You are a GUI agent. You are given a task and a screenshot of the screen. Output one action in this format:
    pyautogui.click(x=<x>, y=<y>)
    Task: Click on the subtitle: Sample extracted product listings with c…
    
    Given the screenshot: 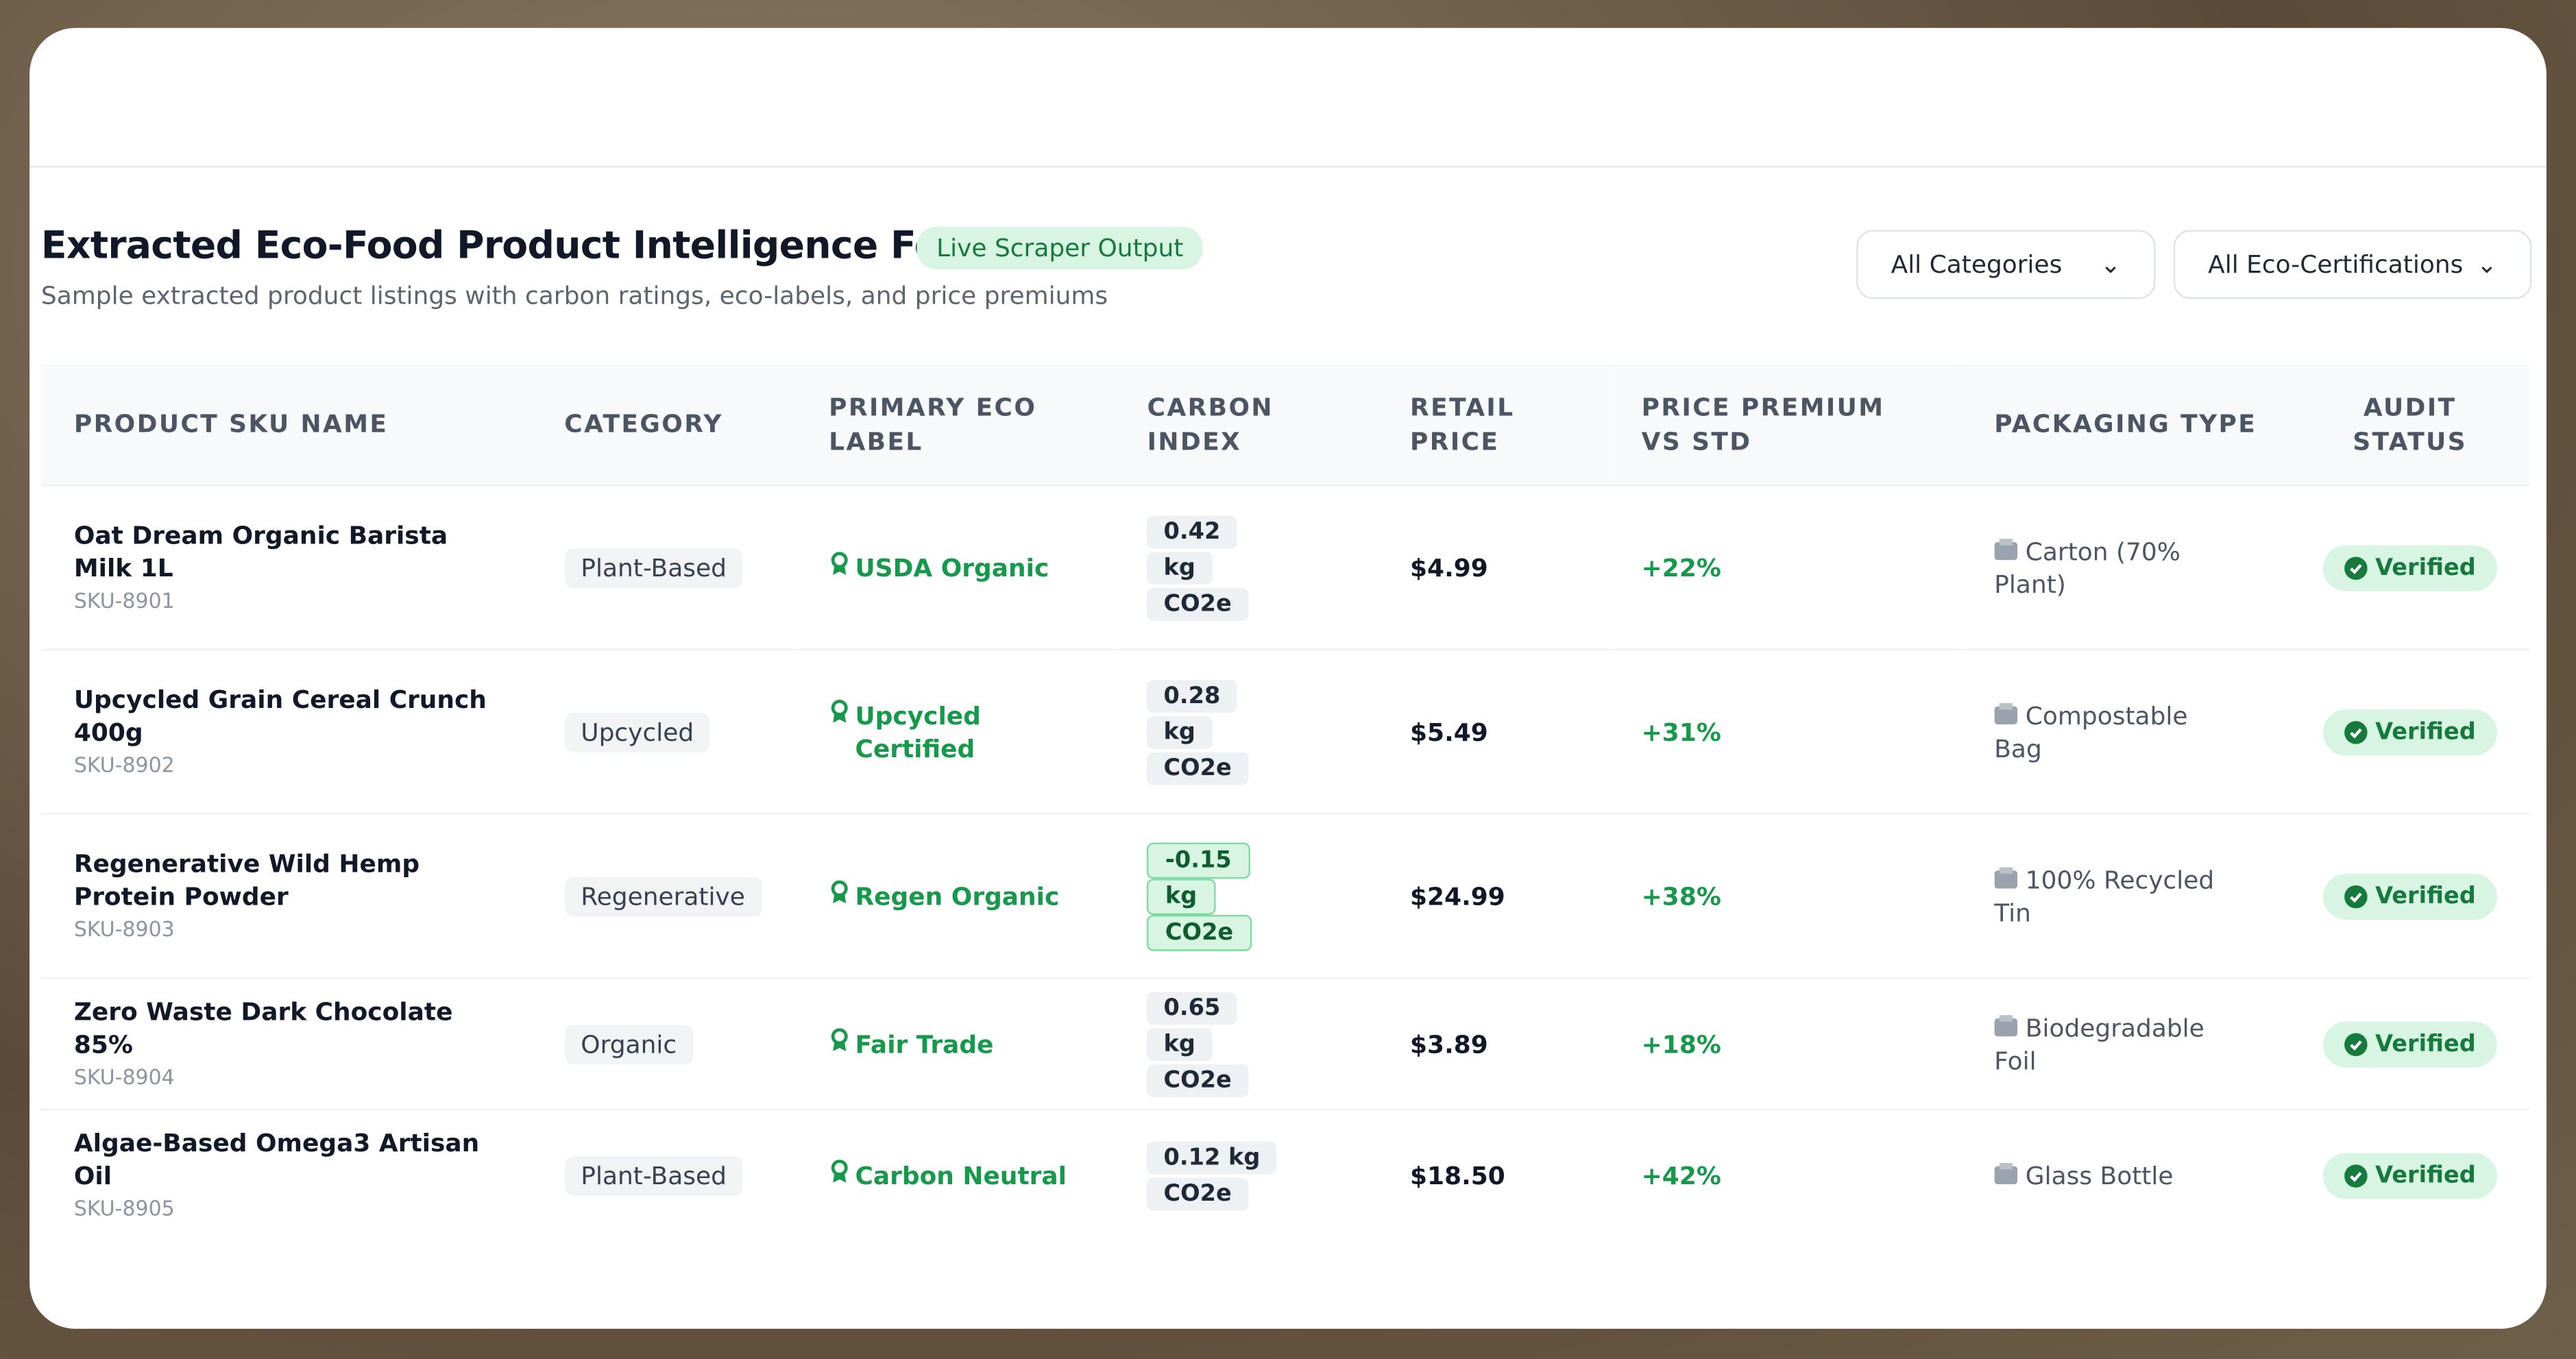 What is the action you would take?
    pyautogui.click(x=574, y=295)
    